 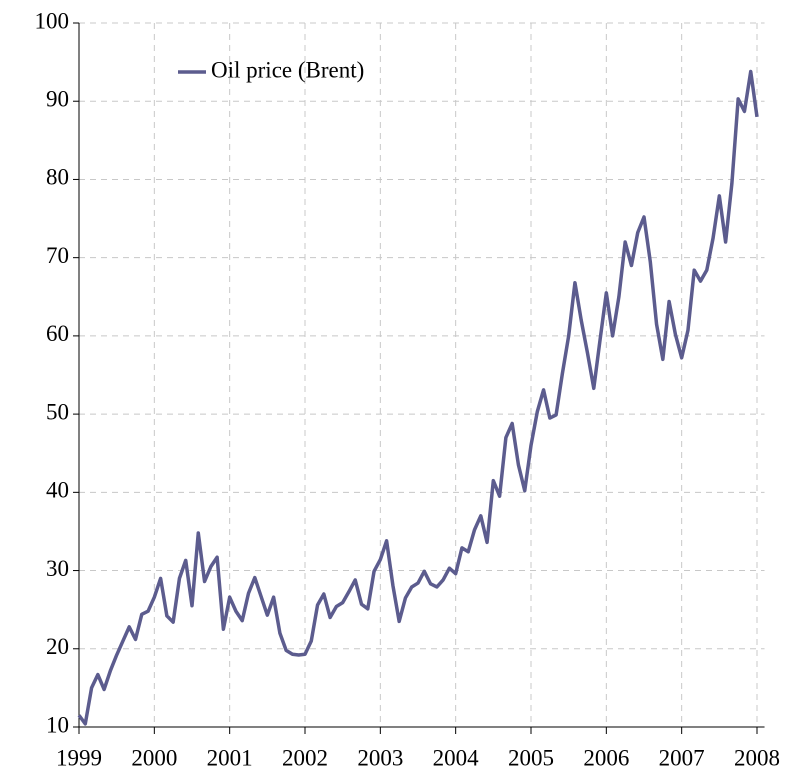 What do you see at coordinates (57, 568) in the screenshot?
I see `y-tick-label: 30` at bounding box center [57, 568].